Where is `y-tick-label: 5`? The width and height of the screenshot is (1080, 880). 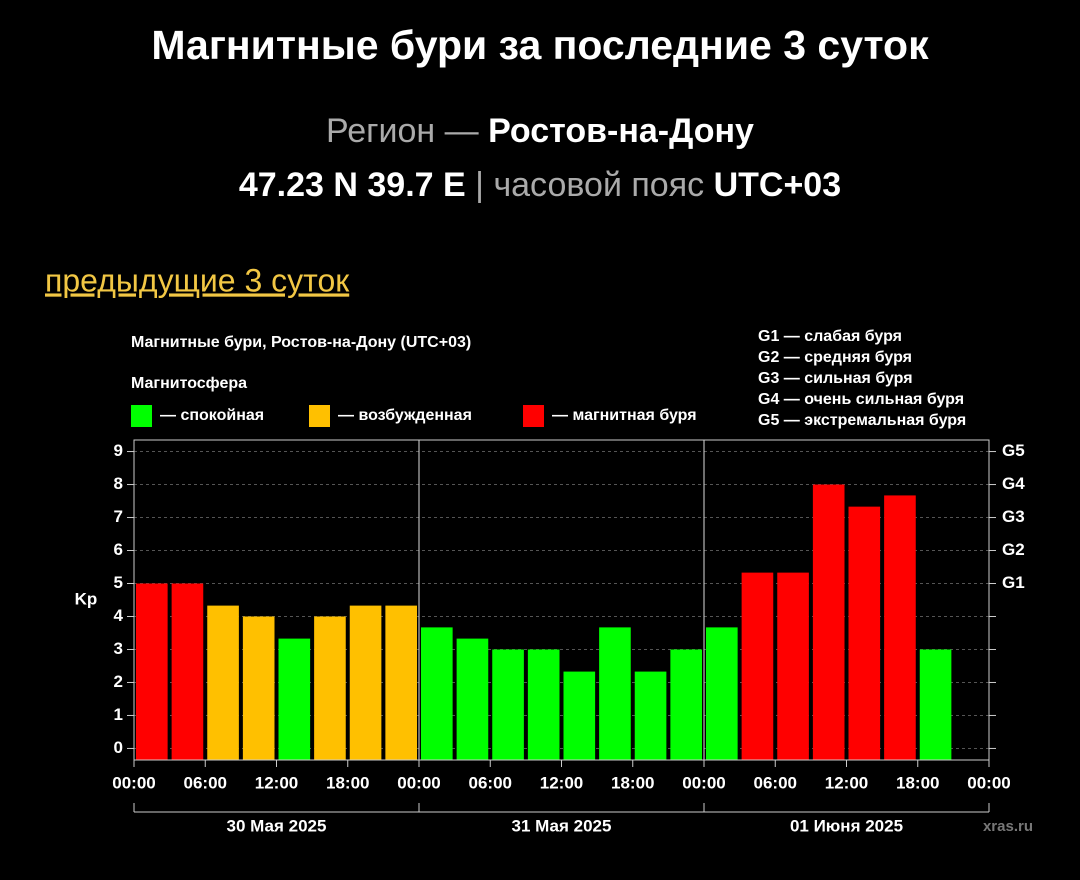 y-tick-label: 5 is located at coordinates (118, 582).